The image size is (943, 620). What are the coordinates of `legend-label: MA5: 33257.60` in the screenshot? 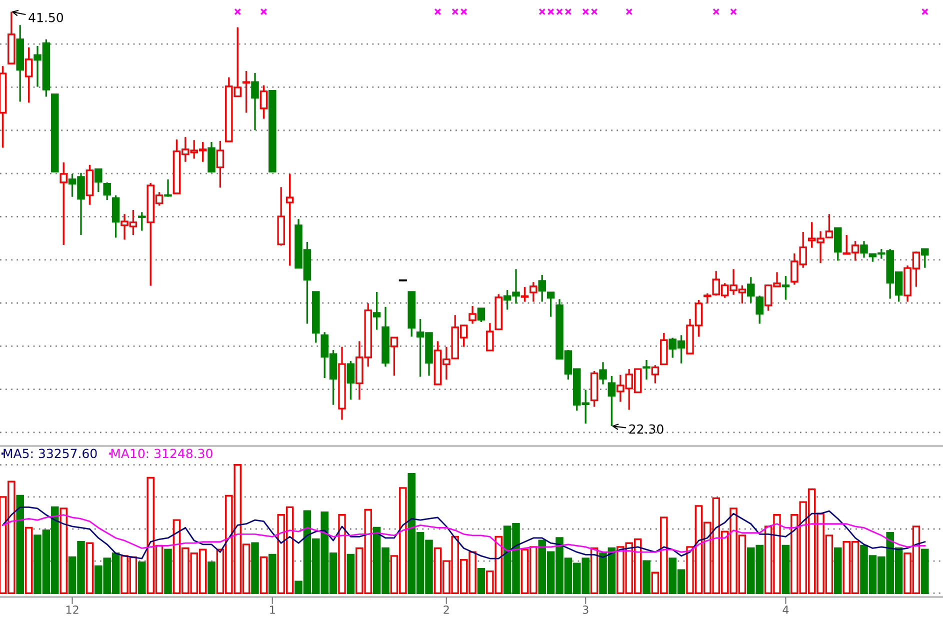 It's located at (50, 453).